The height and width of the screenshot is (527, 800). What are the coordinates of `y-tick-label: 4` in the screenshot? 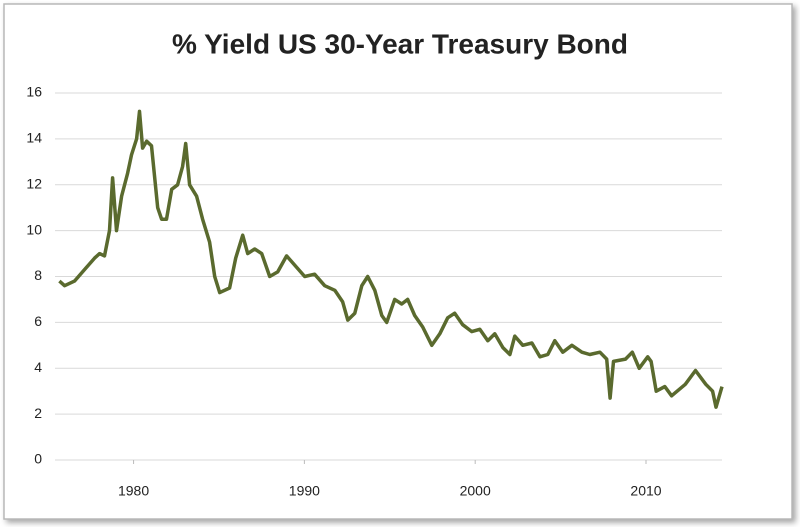 It's located at (38, 367).